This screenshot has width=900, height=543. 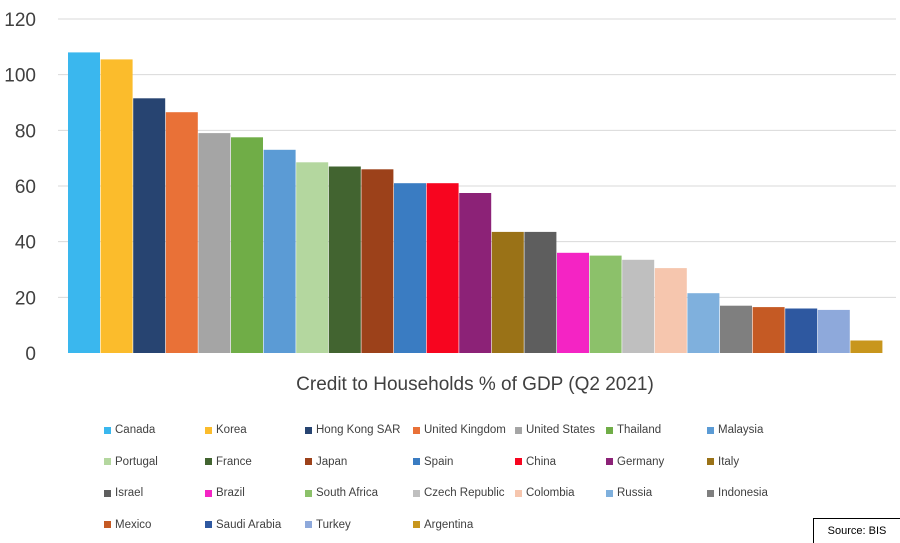 What do you see at coordinates (234, 461) in the screenshot?
I see `legend-label: France` at bounding box center [234, 461].